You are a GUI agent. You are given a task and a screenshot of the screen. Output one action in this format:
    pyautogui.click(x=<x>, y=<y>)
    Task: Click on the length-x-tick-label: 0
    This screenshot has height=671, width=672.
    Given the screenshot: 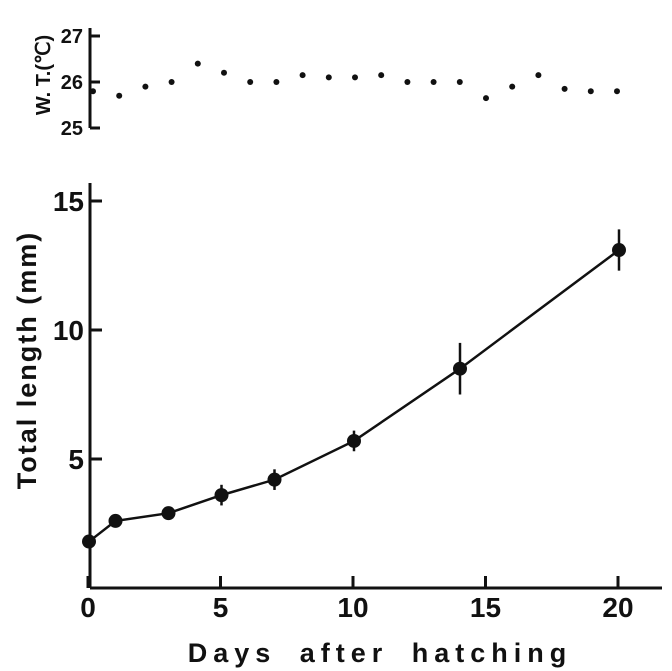 What is the action you would take?
    pyautogui.click(x=88, y=607)
    